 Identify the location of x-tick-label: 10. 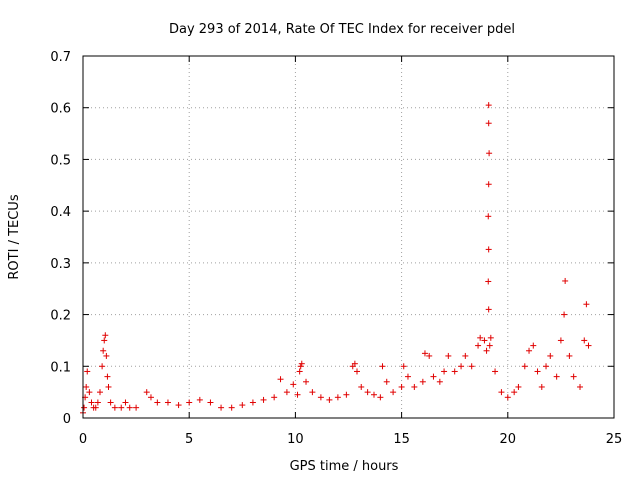
(295, 439).